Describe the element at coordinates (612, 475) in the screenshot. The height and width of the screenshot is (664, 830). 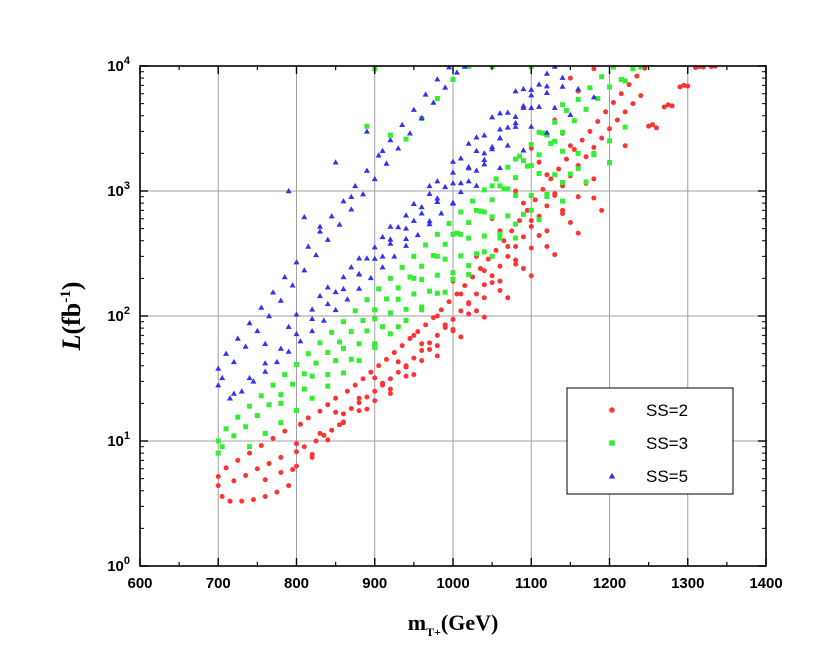
I see `legend-marker` at that location.